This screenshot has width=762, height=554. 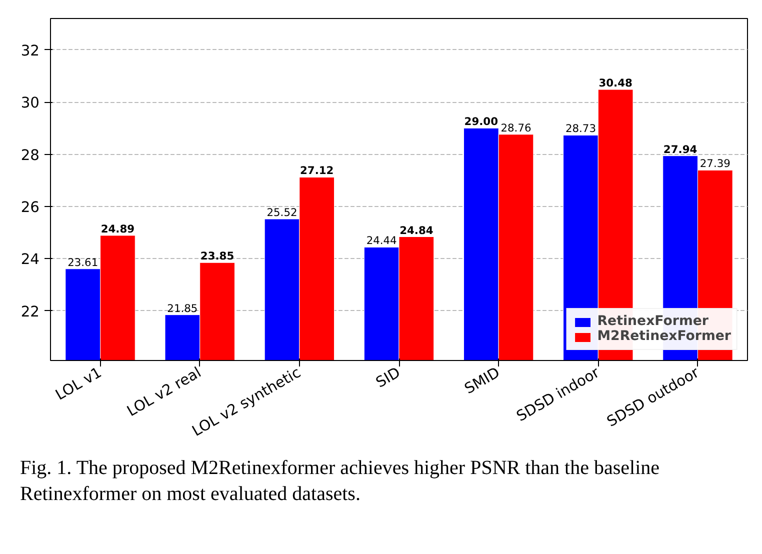 What do you see at coordinates (30, 259) in the screenshot?
I see `y-tick-label: 24` at bounding box center [30, 259].